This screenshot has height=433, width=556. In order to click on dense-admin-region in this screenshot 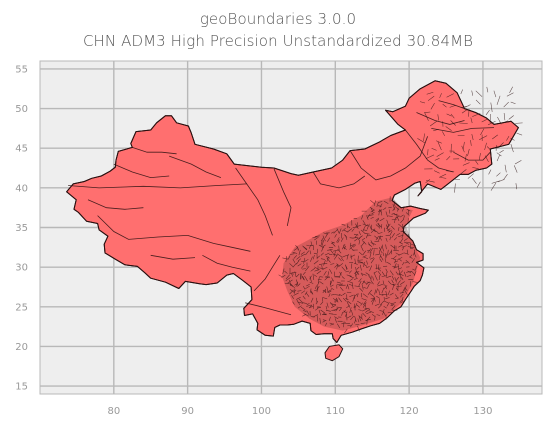, I will do `click(351, 264)`.